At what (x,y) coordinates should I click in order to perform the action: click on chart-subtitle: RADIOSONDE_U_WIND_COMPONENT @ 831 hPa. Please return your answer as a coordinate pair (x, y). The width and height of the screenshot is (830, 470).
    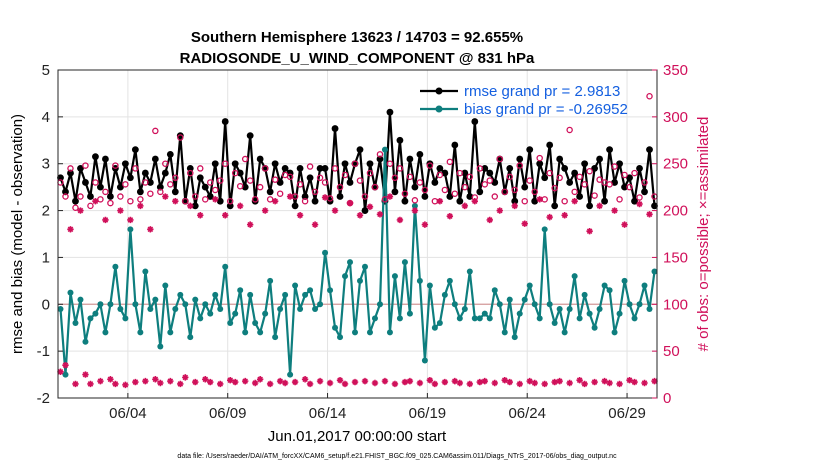
    Looking at the image, I should click on (357, 58).